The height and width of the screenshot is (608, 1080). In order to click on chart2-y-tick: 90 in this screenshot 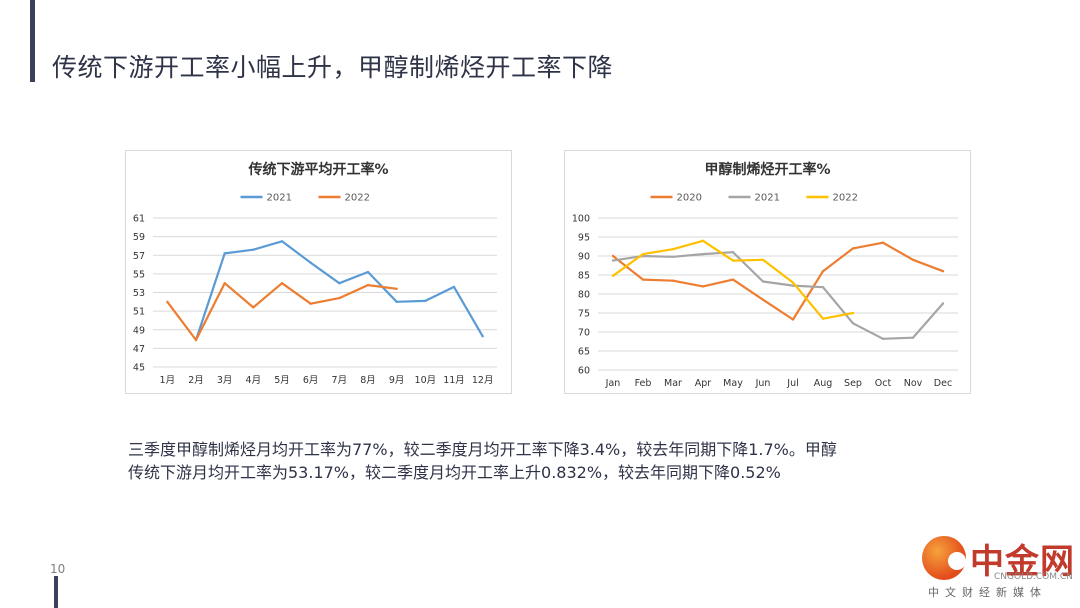, I will do `click(584, 257)`.